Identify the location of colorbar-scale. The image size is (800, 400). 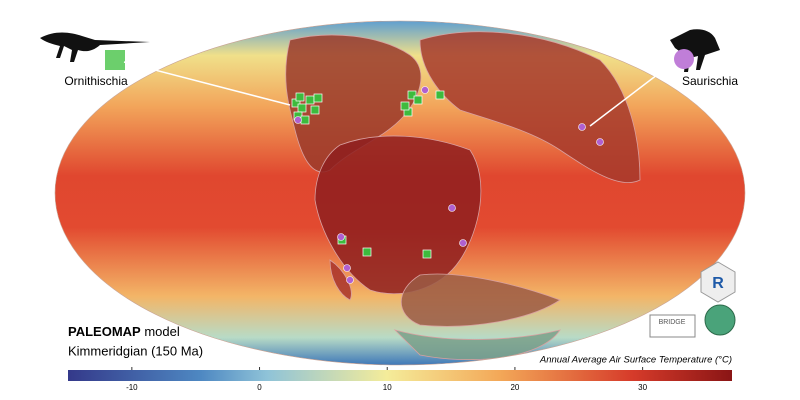
(400, 375).